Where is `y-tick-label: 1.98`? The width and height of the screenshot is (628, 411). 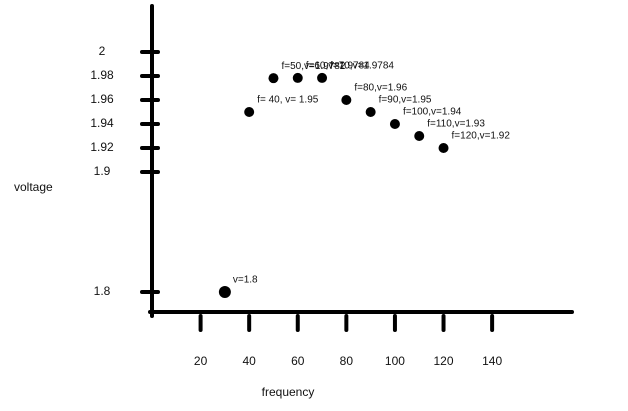 y-tick-label: 1.98 is located at coordinates (102, 75).